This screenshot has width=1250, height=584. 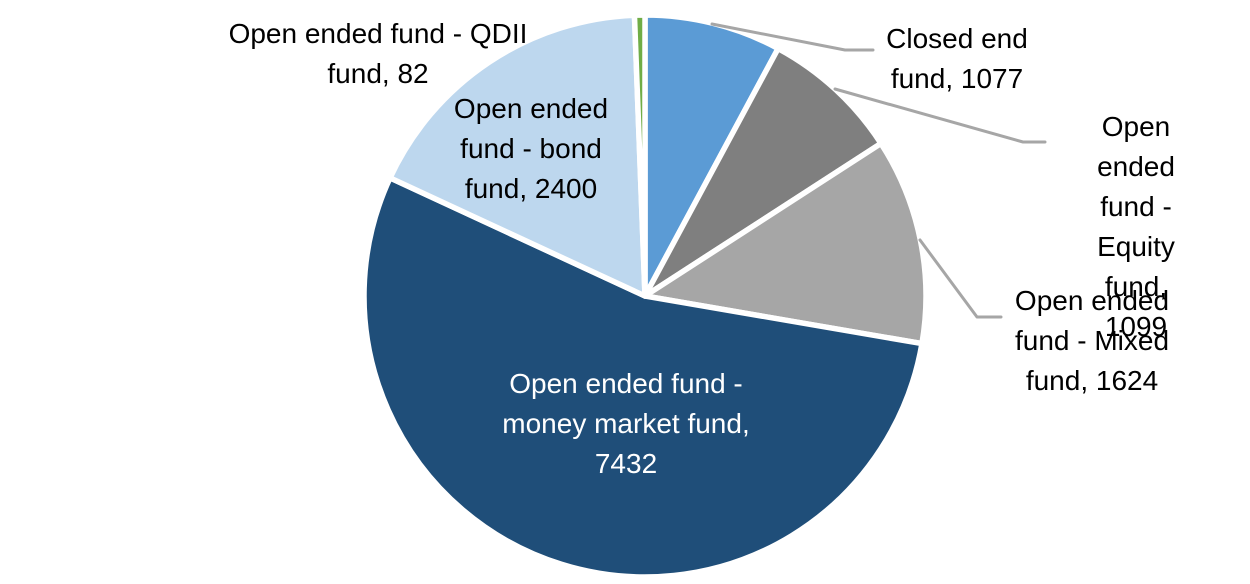 What do you see at coordinates (792, 37) in the screenshot?
I see `leader-line-closed-end-fund` at bounding box center [792, 37].